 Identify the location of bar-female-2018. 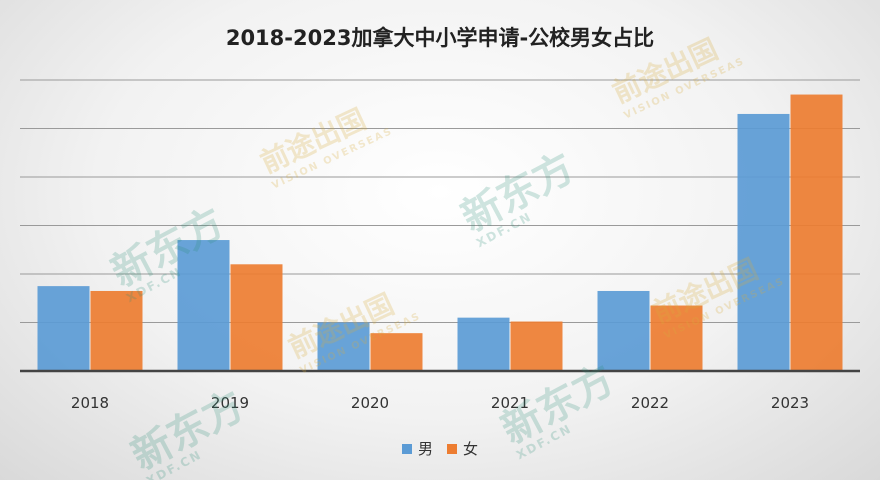
(116, 330).